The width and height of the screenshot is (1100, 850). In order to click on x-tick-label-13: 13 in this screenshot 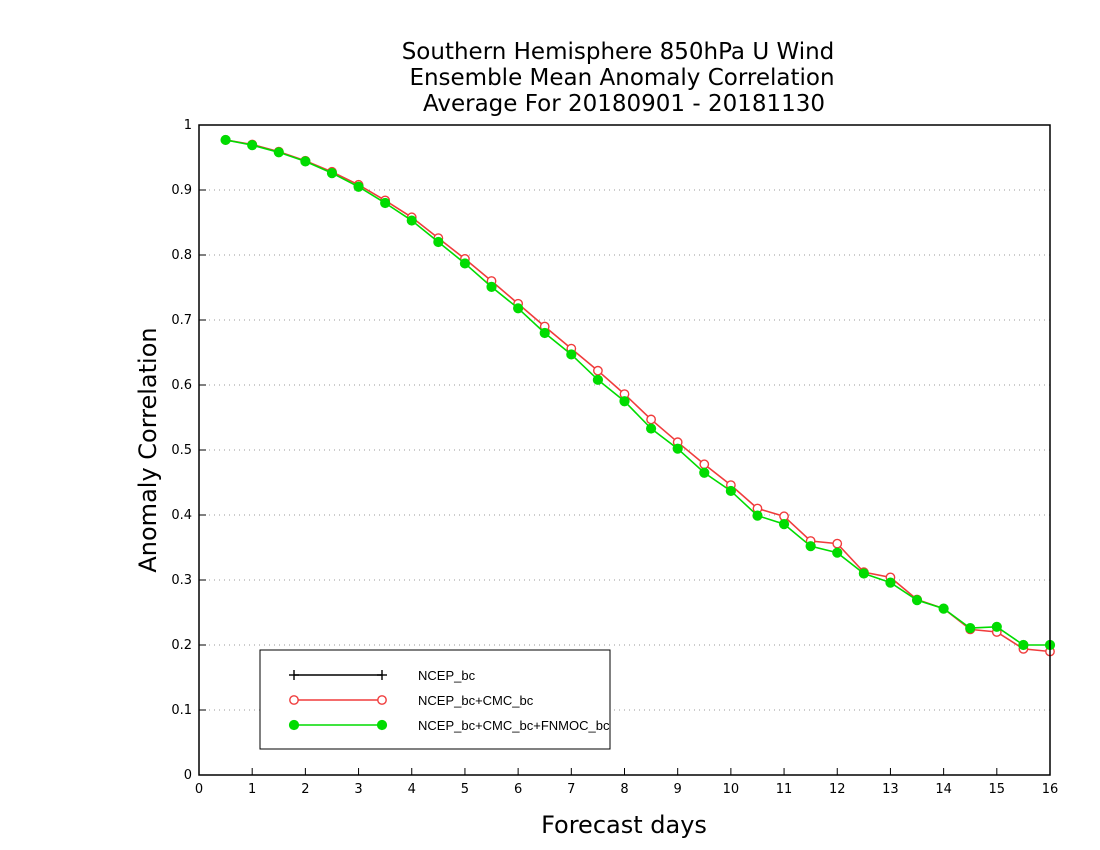, I will do `click(890, 789)`.